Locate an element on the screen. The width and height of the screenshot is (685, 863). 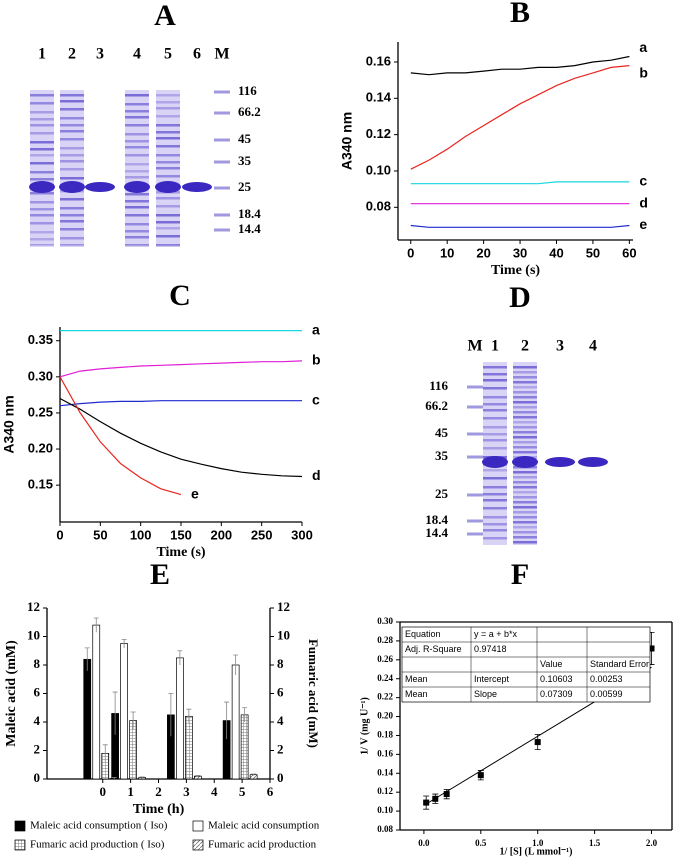
y-tick-label: 0.12 is located at coordinates (385, 791).